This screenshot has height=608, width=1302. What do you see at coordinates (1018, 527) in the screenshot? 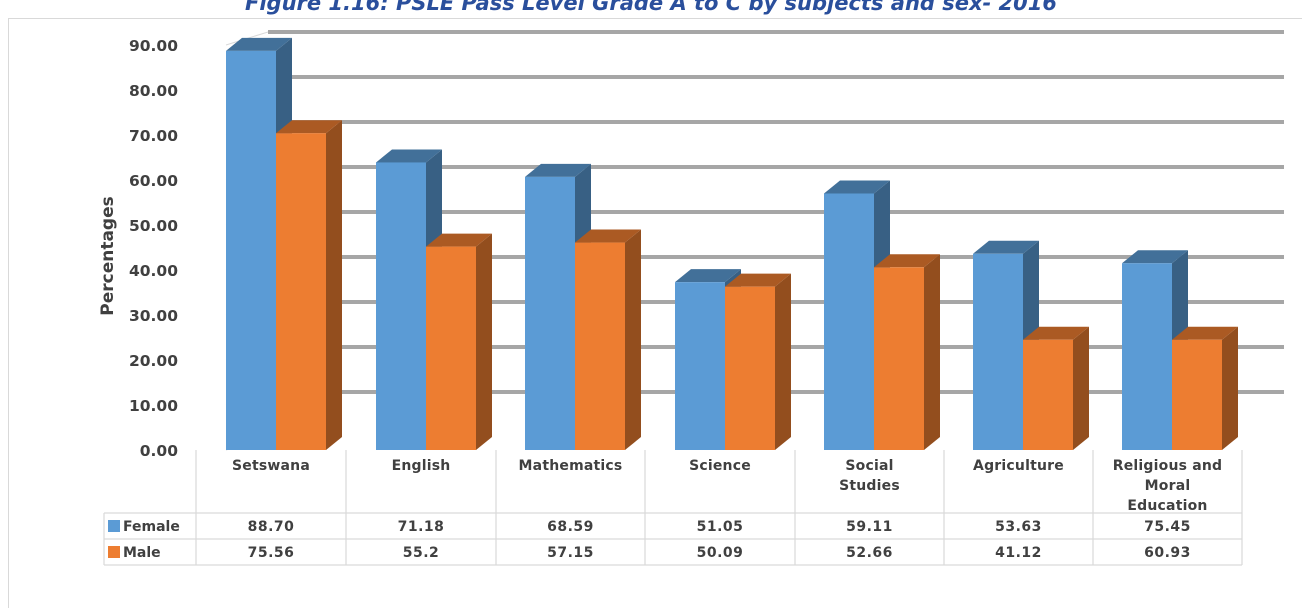
I see `table-cell: 53.63` at bounding box center [1018, 527].